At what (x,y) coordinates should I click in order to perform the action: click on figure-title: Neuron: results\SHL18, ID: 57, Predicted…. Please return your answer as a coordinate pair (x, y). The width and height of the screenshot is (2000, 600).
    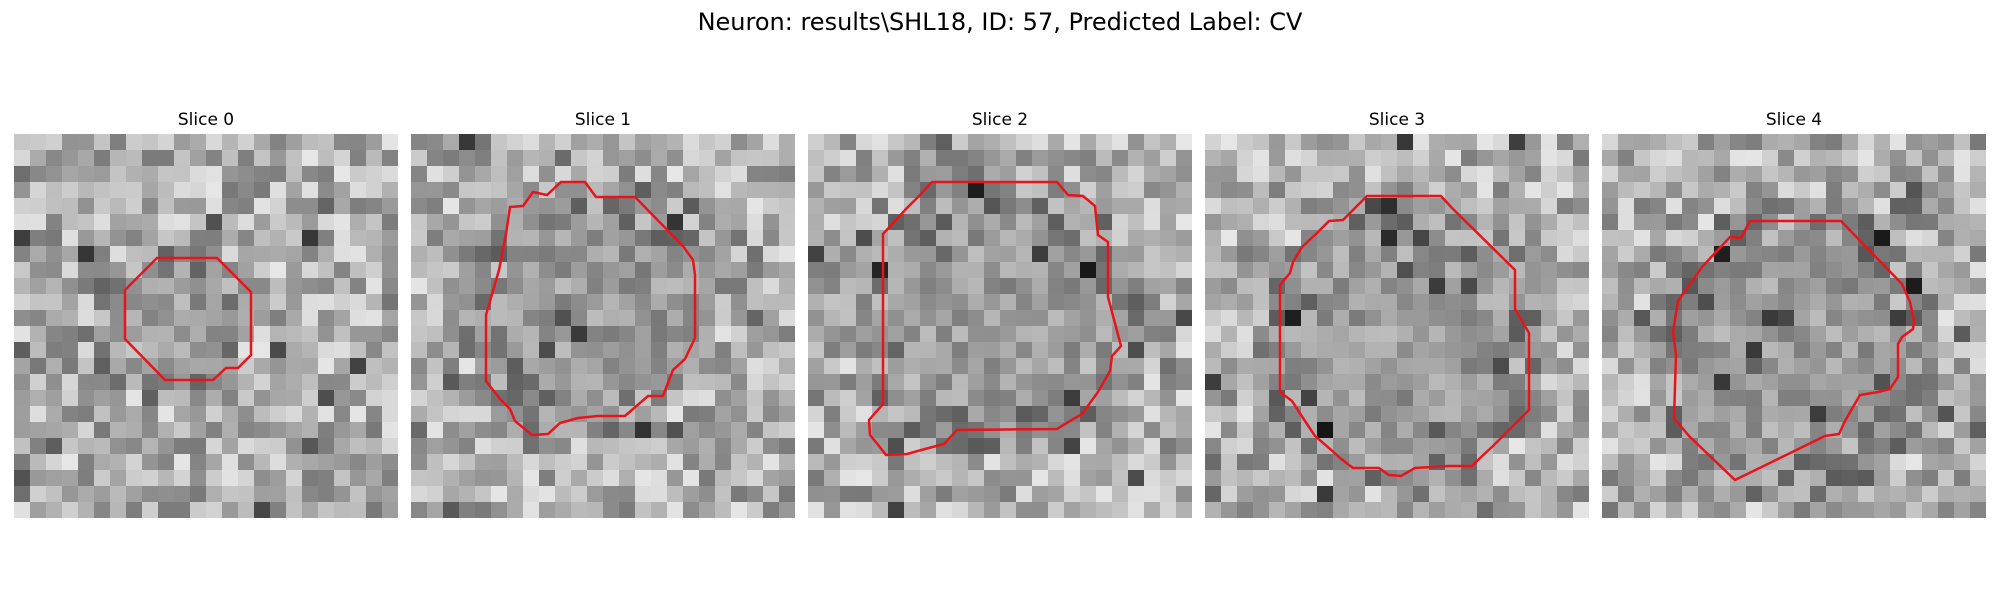
    Looking at the image, I should click on (1000, 22).